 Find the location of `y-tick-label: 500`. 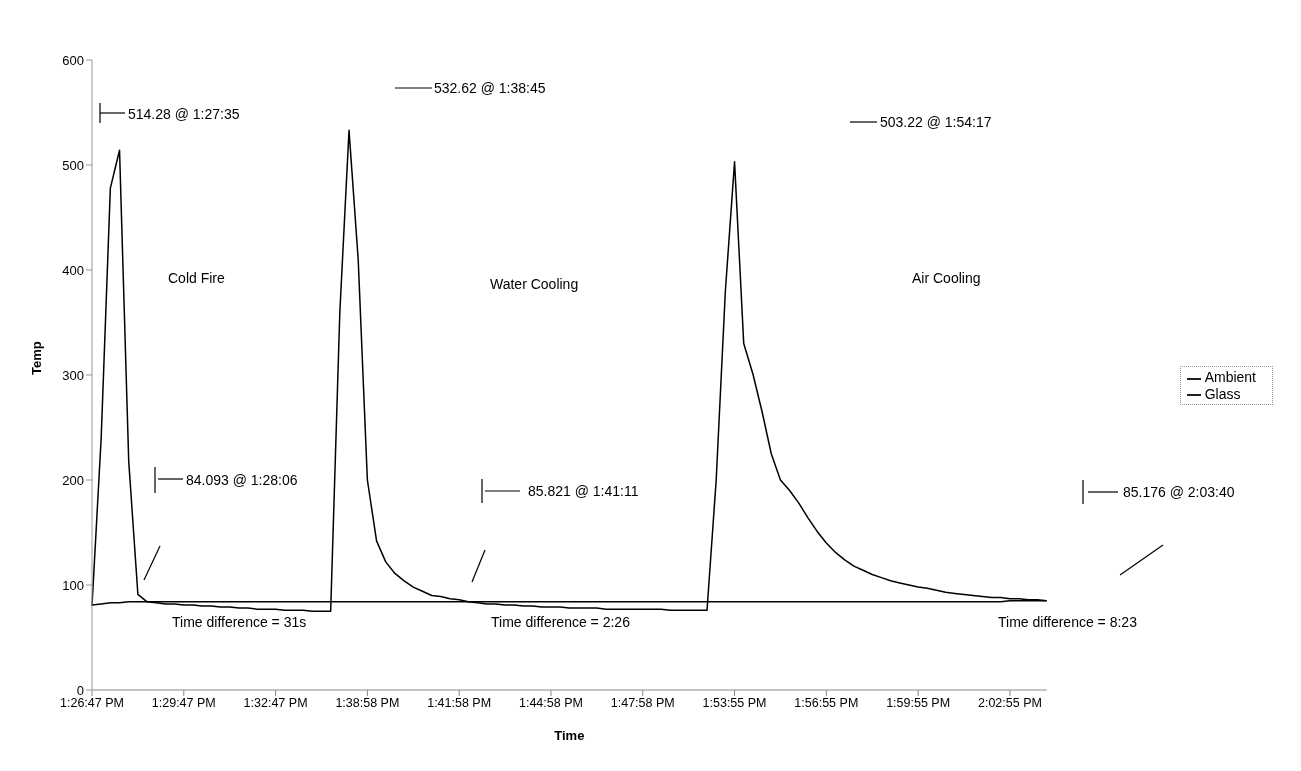

y-tick-label: 500 is located at coordinates (73, 165).